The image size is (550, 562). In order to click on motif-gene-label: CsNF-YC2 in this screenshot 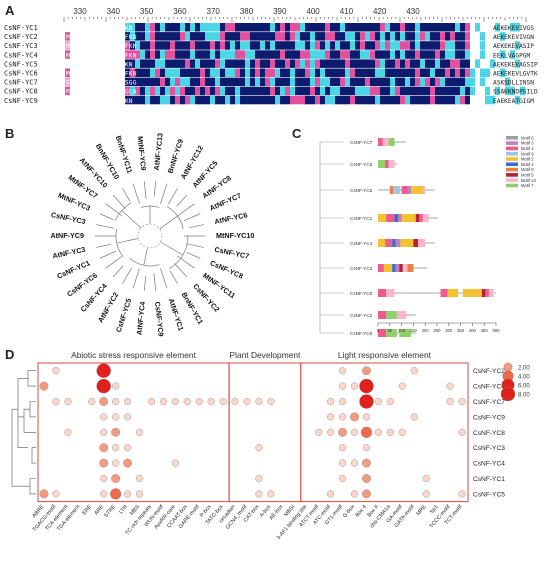, I will do `click(361, 315)`.